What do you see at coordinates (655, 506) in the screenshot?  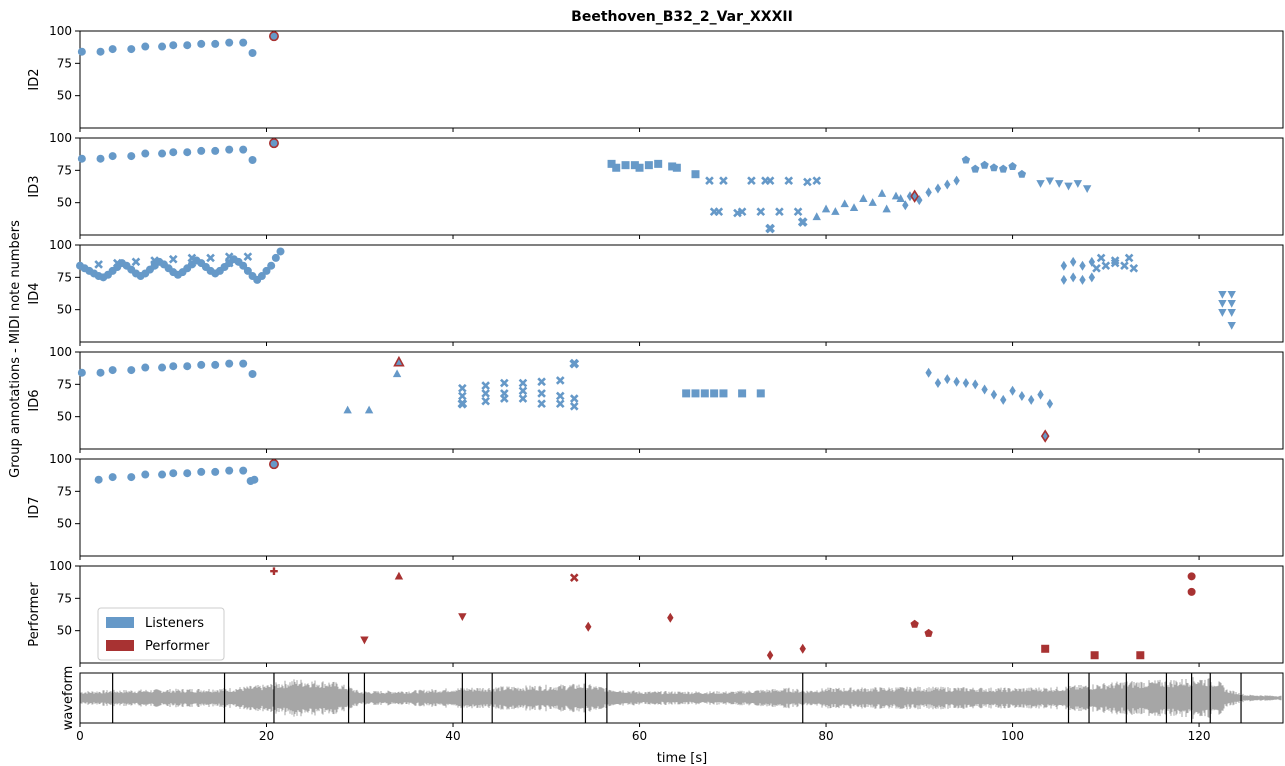 I see `panel-id7: 50 75 100 ID7` at bounding box center [655, 506].